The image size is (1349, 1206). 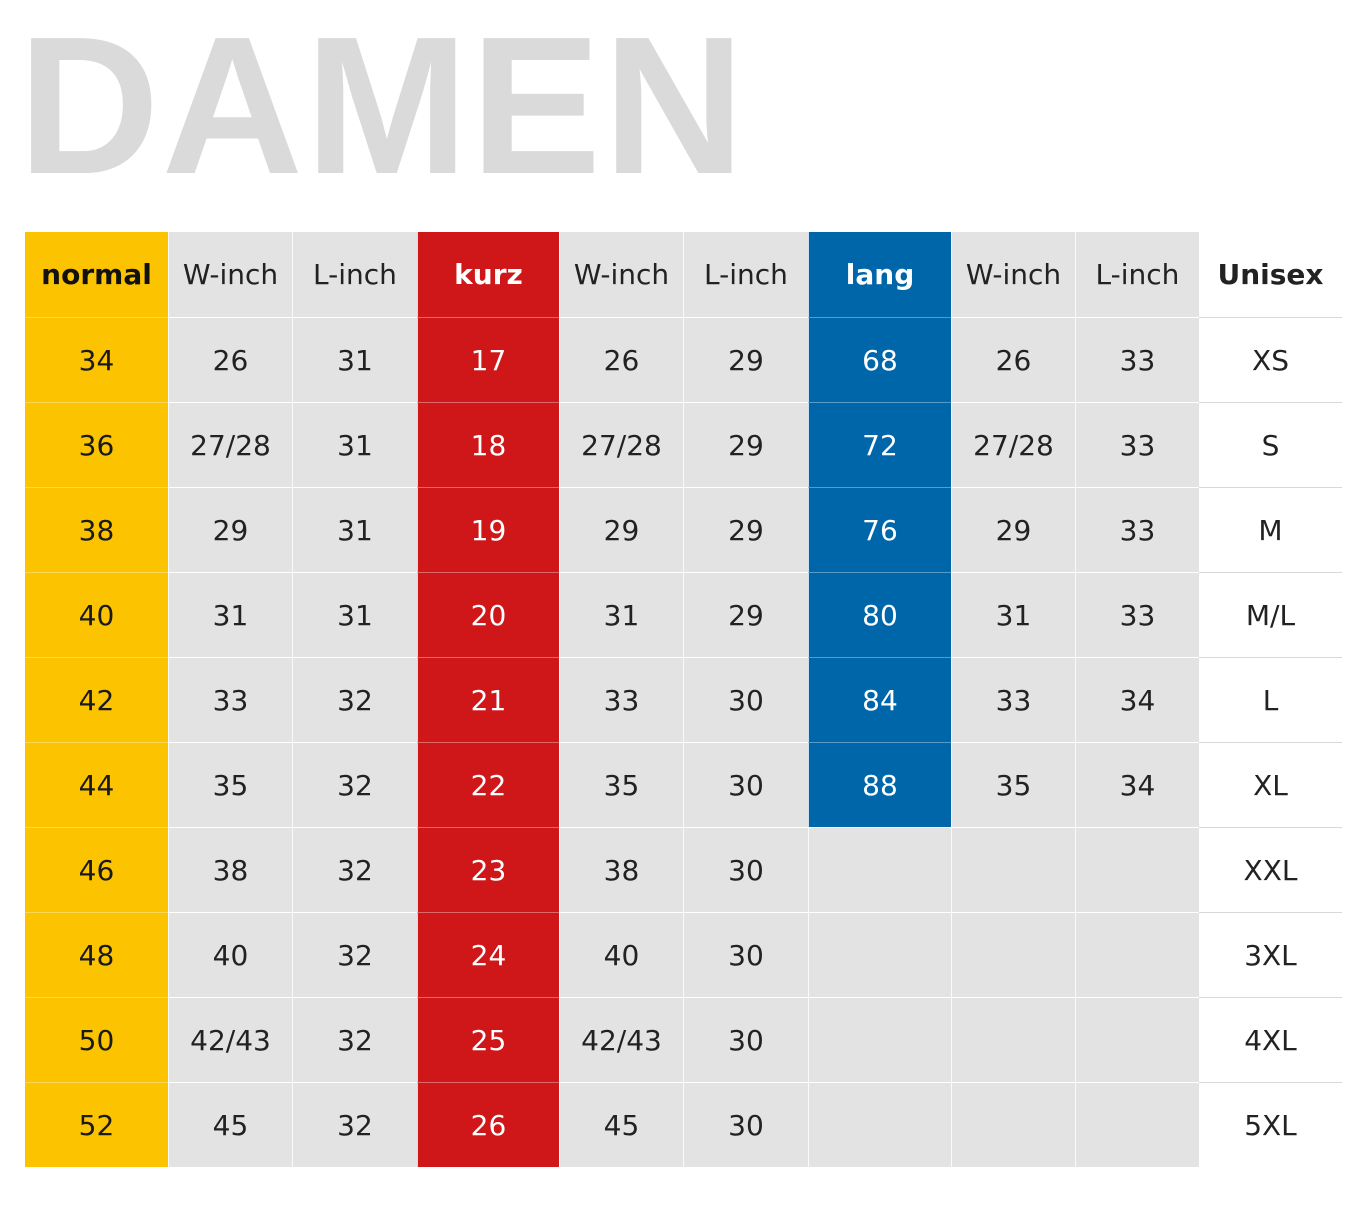 I want to click on table-cell: 52, so click(x=96, y=1124).